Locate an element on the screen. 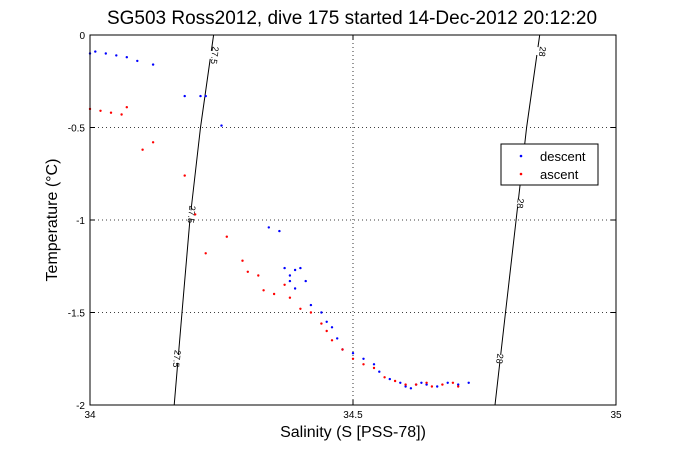 The width and height of the screenshot is (681, 454). legend: descent ascent is located at coordinates (549, 164).